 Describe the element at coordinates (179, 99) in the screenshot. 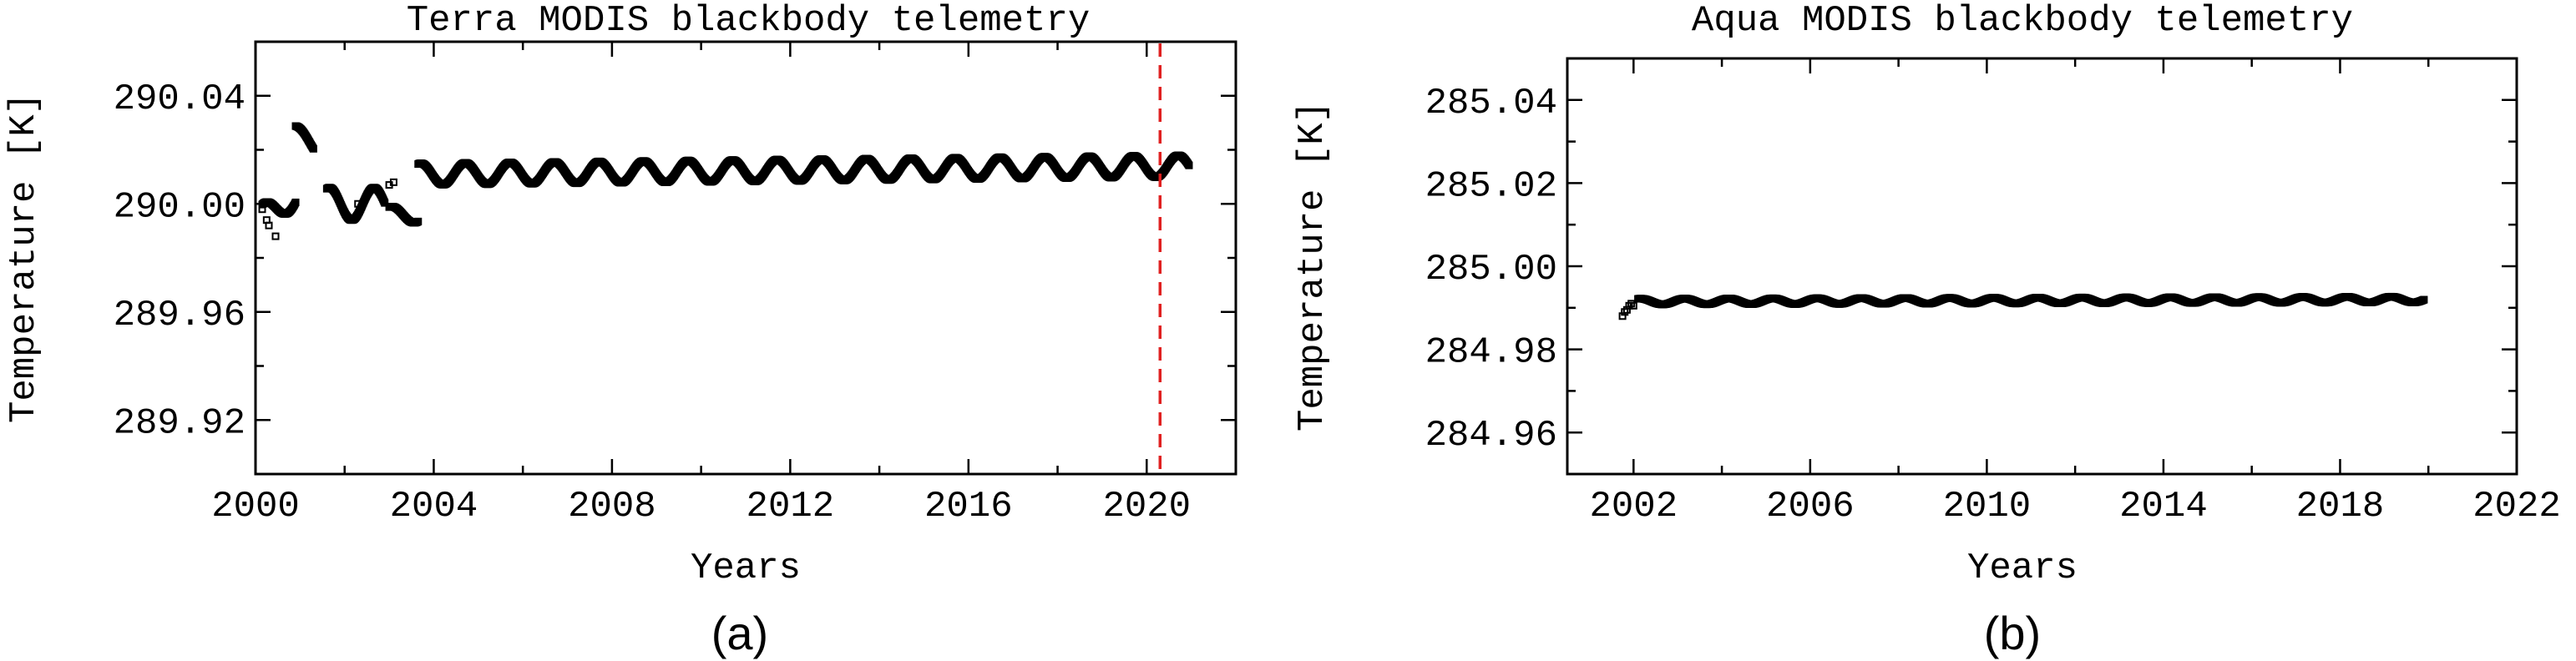

I see `y-tick-label: 290.04` at that location.